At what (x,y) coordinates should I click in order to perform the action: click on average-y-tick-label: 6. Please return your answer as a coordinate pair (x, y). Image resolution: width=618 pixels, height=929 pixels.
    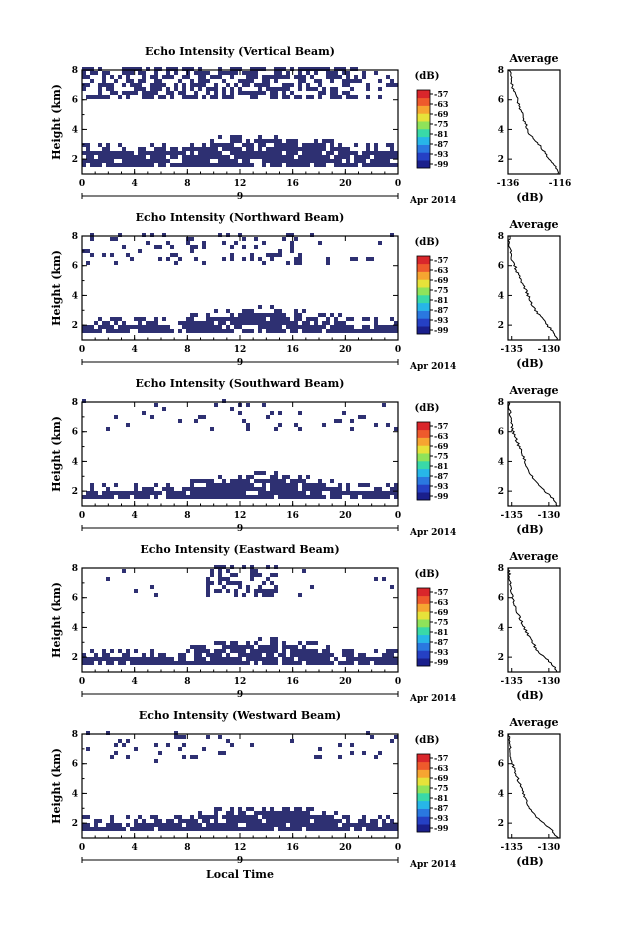
    Looking at the image, I should click on (501, 433).